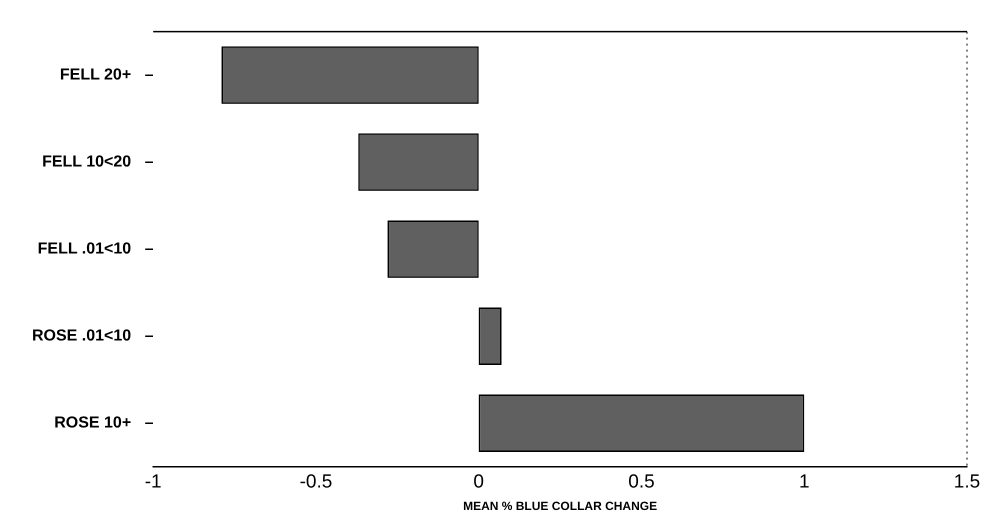 The height and width of the screenshot is (526, 995). What do you see at coordinates (93, 423) in the screenshot?
I see `y-tick-label: ROSE 10+` at bounding box center [93, 423].